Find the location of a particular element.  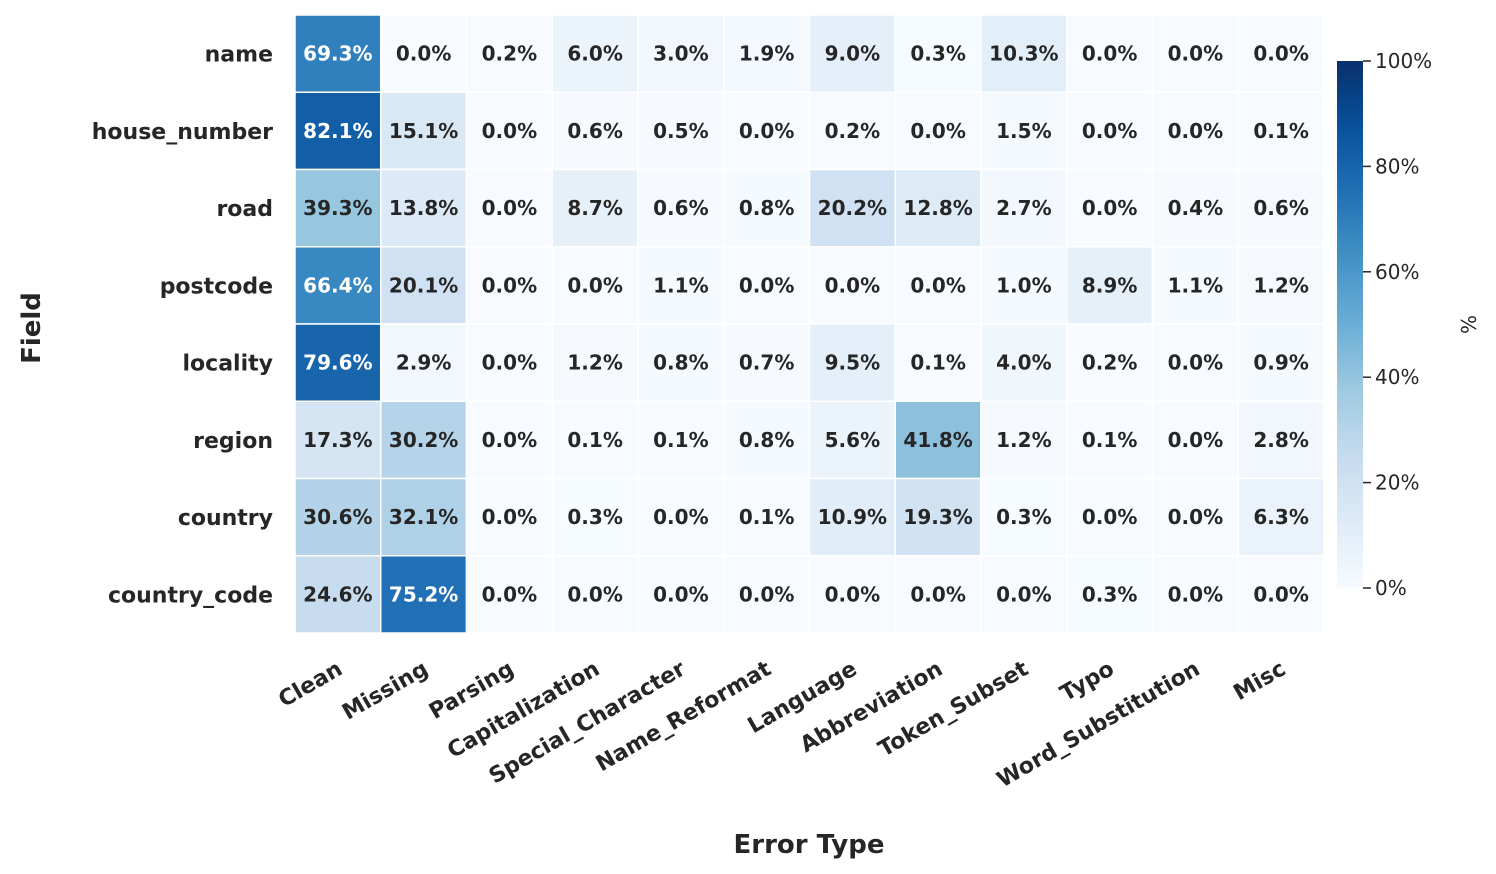

cell-value-label: 17.3% is located at coordinates (337, 440).